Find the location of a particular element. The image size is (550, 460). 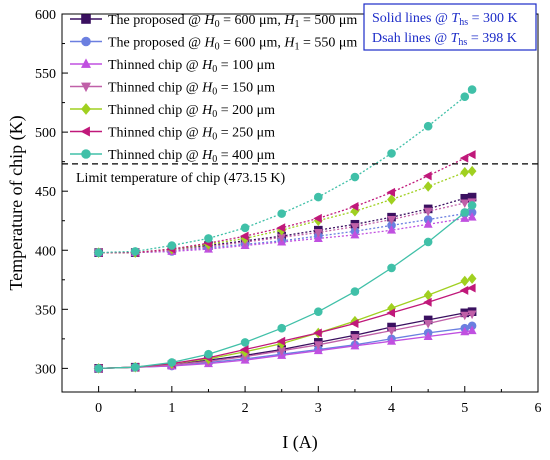

legend-label: Thinned chip @ H0 = 250 μm is located at coordinates (191, 134).